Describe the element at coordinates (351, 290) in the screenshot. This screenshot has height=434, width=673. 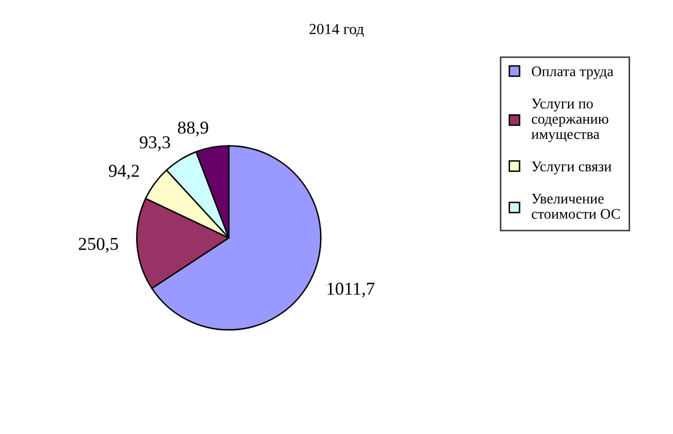
I see `data-label: 1011,7` at that location.